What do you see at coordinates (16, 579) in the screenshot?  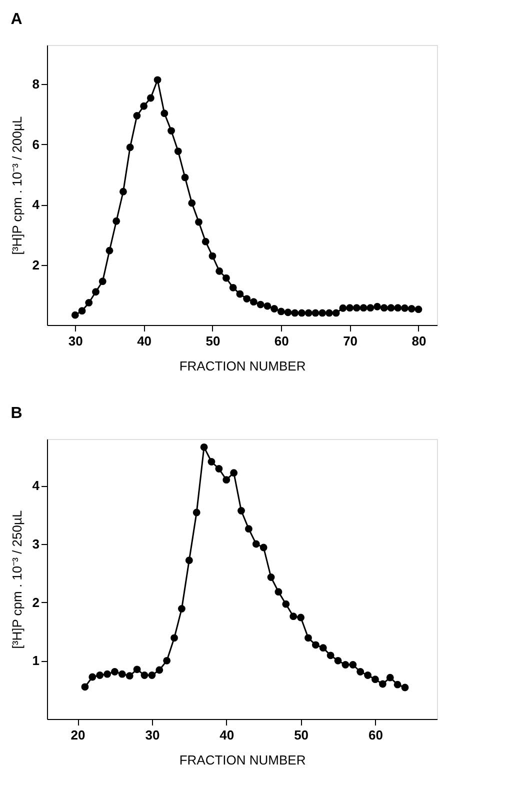 I see `y-axis-title: [³H]P cpm . 10⁻³ / 250µL` at bounding box center [16, 579].